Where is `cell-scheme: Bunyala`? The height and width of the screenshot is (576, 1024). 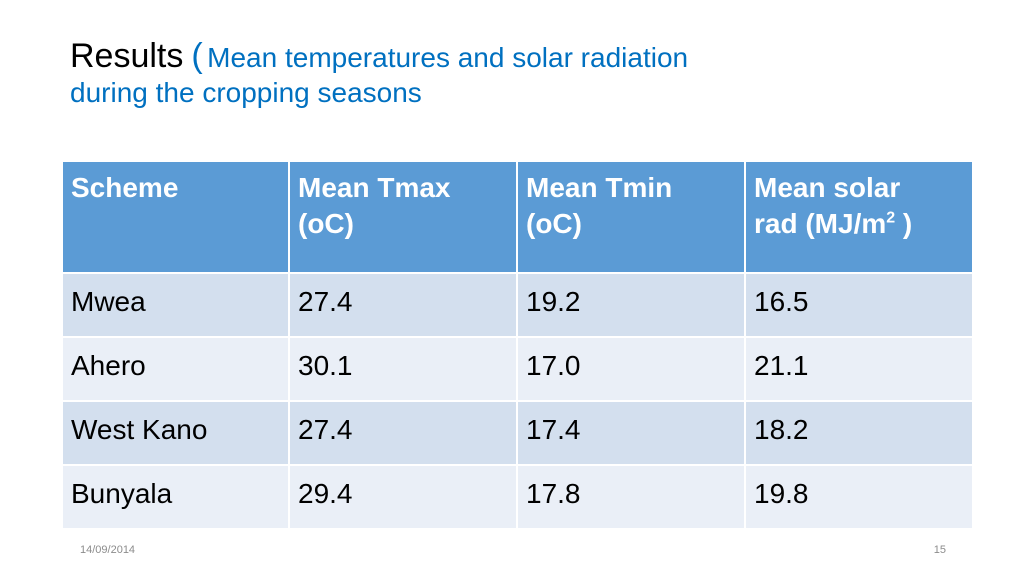 cell-scheme: Bunyala is located at coordinates (175, 497).